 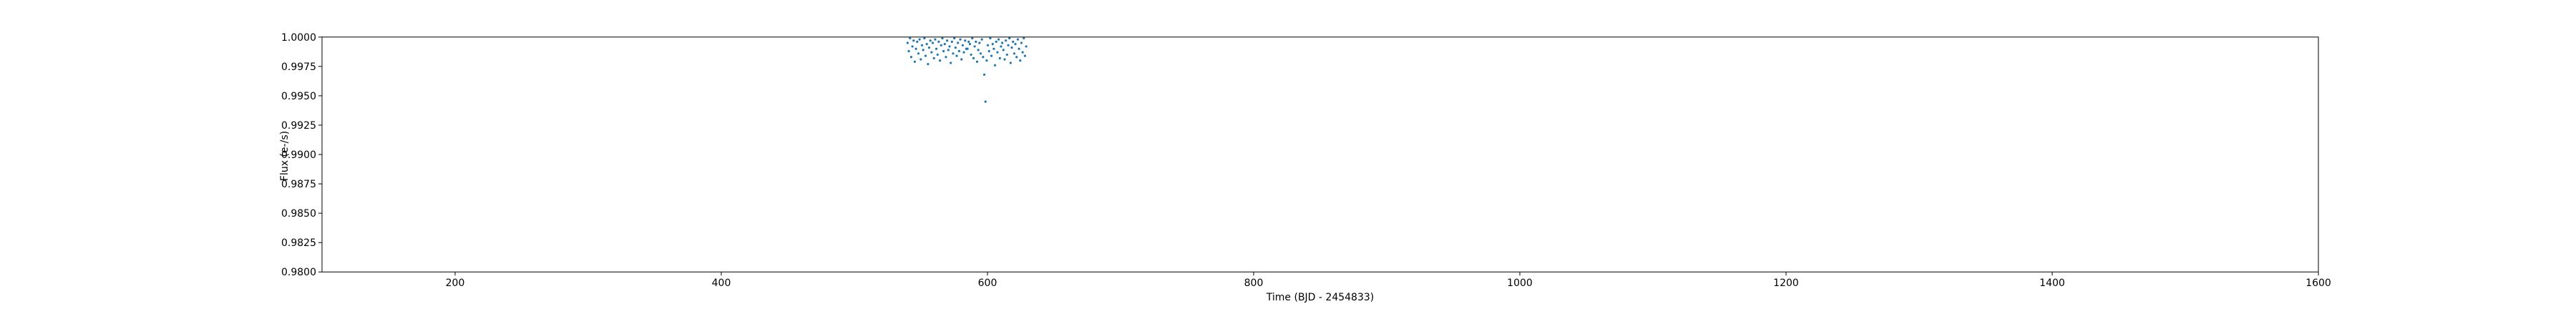 What do you see at coordinates (1320, 297) in the screenshot?
I see `x-axis-label: Time (BJD - 2454833)` at bounding box center [1320, 297].